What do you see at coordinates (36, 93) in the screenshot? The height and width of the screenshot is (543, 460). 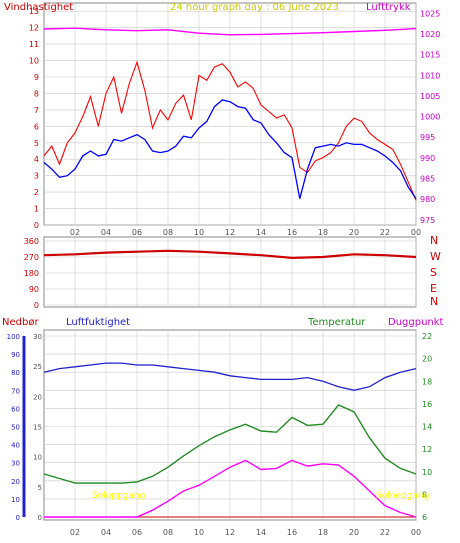 I see `wind-axis-tick-label: 8` at bounding box center [36, 93].